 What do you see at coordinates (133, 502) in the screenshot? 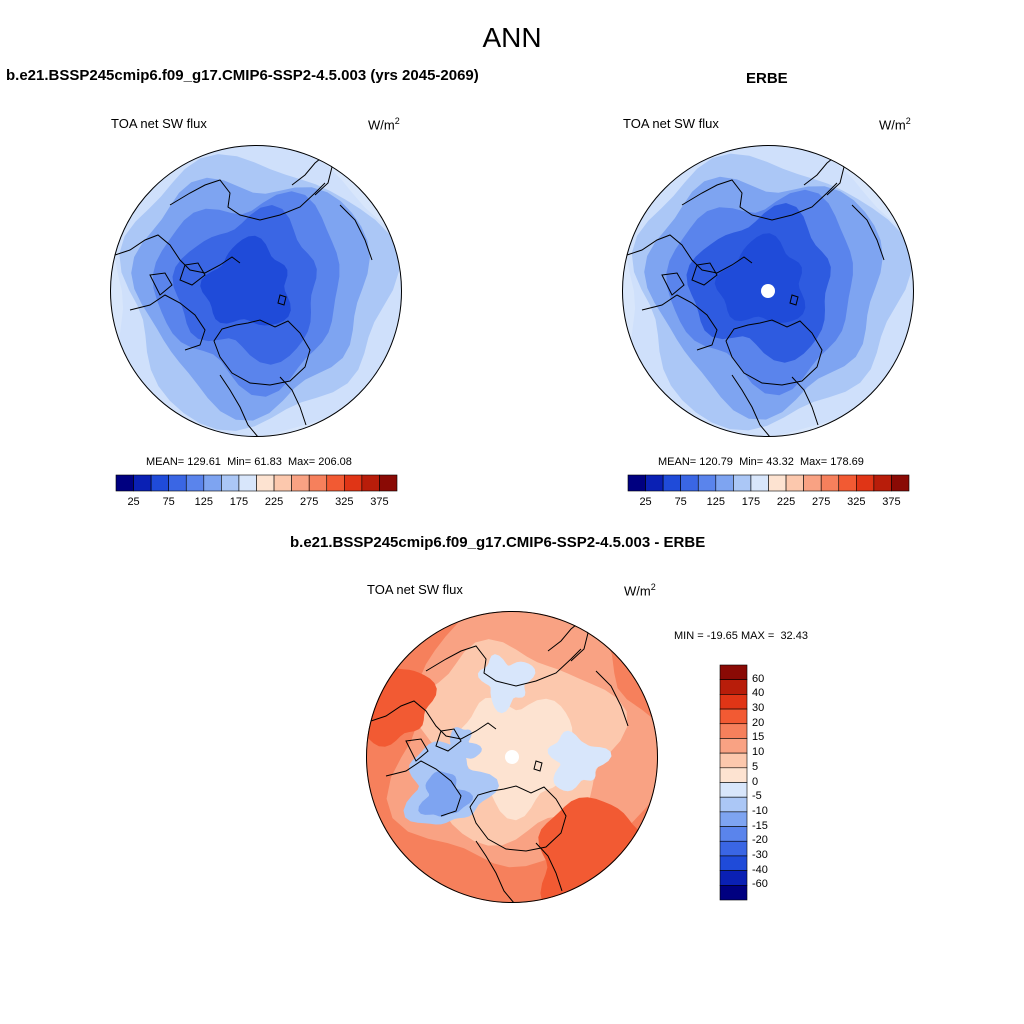
I see `colorbar-tick-label: 25` at bounding box center [133, 502].